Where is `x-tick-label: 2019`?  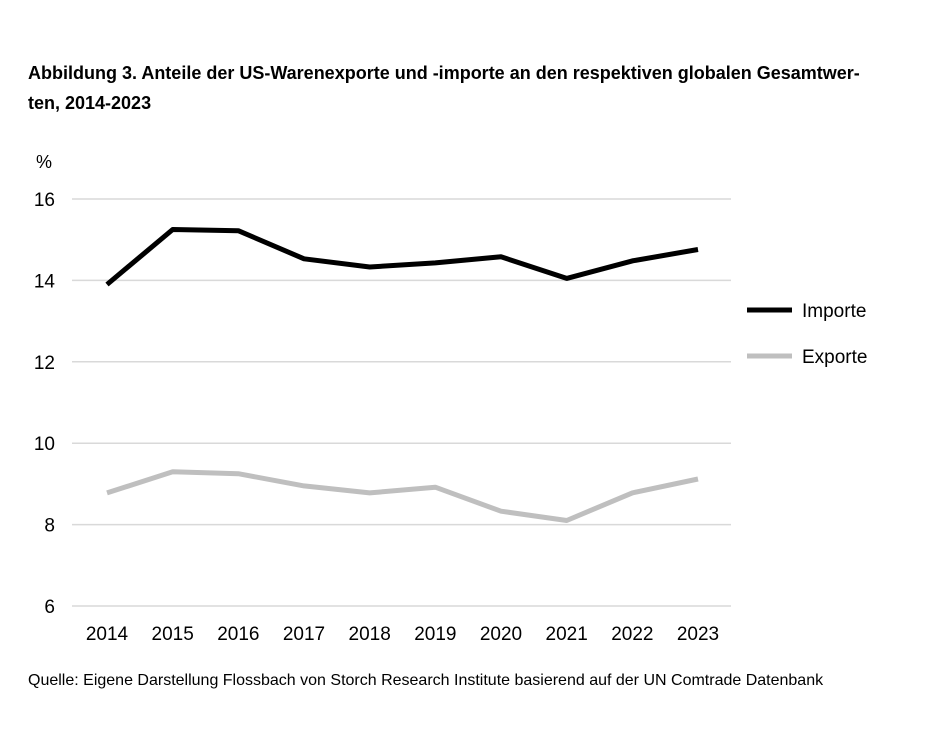 x-tick-label: 2019 is located at coordinates (435, 634).